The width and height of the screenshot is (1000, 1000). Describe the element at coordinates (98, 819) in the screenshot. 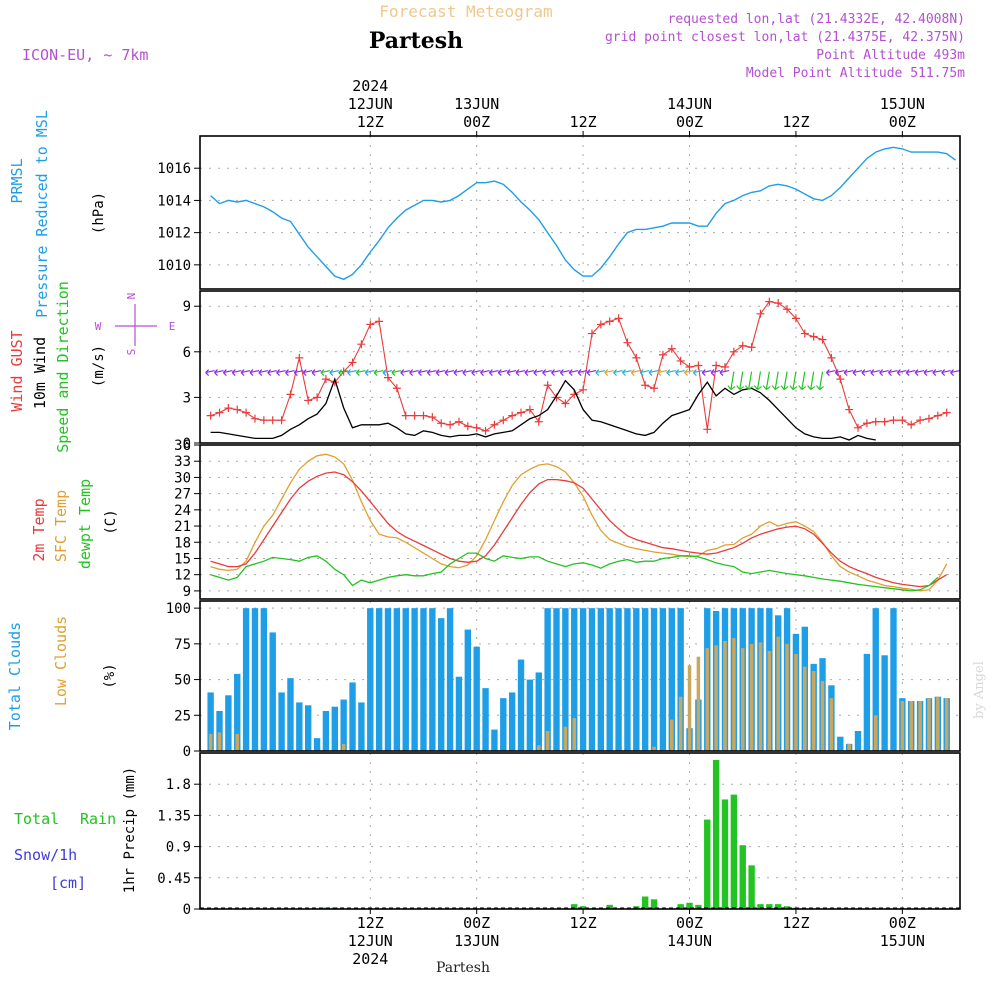

I see `rain-label: Rain` at that location.